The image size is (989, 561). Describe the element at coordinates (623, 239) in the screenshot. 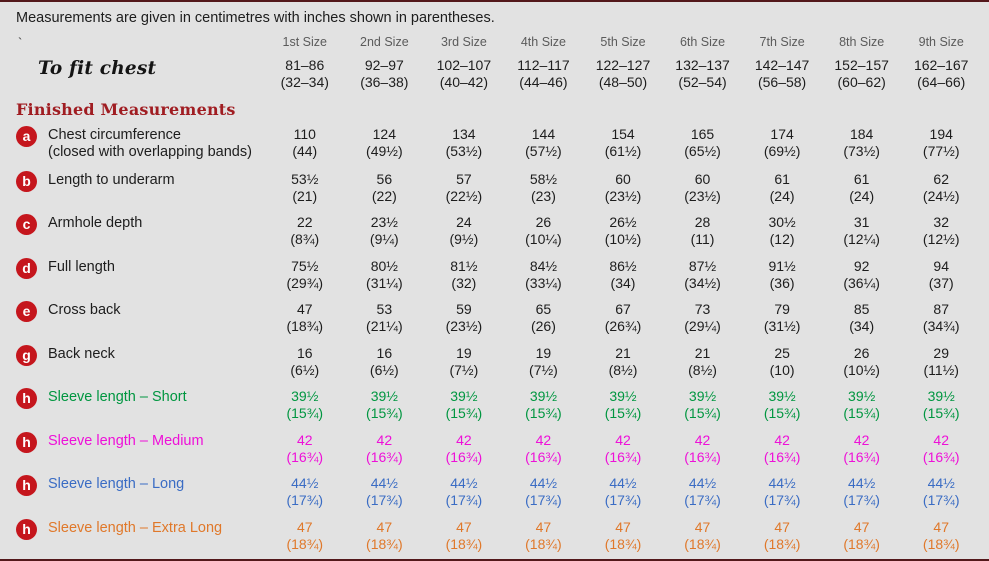

I see `inch-value: (10½)` at that location.